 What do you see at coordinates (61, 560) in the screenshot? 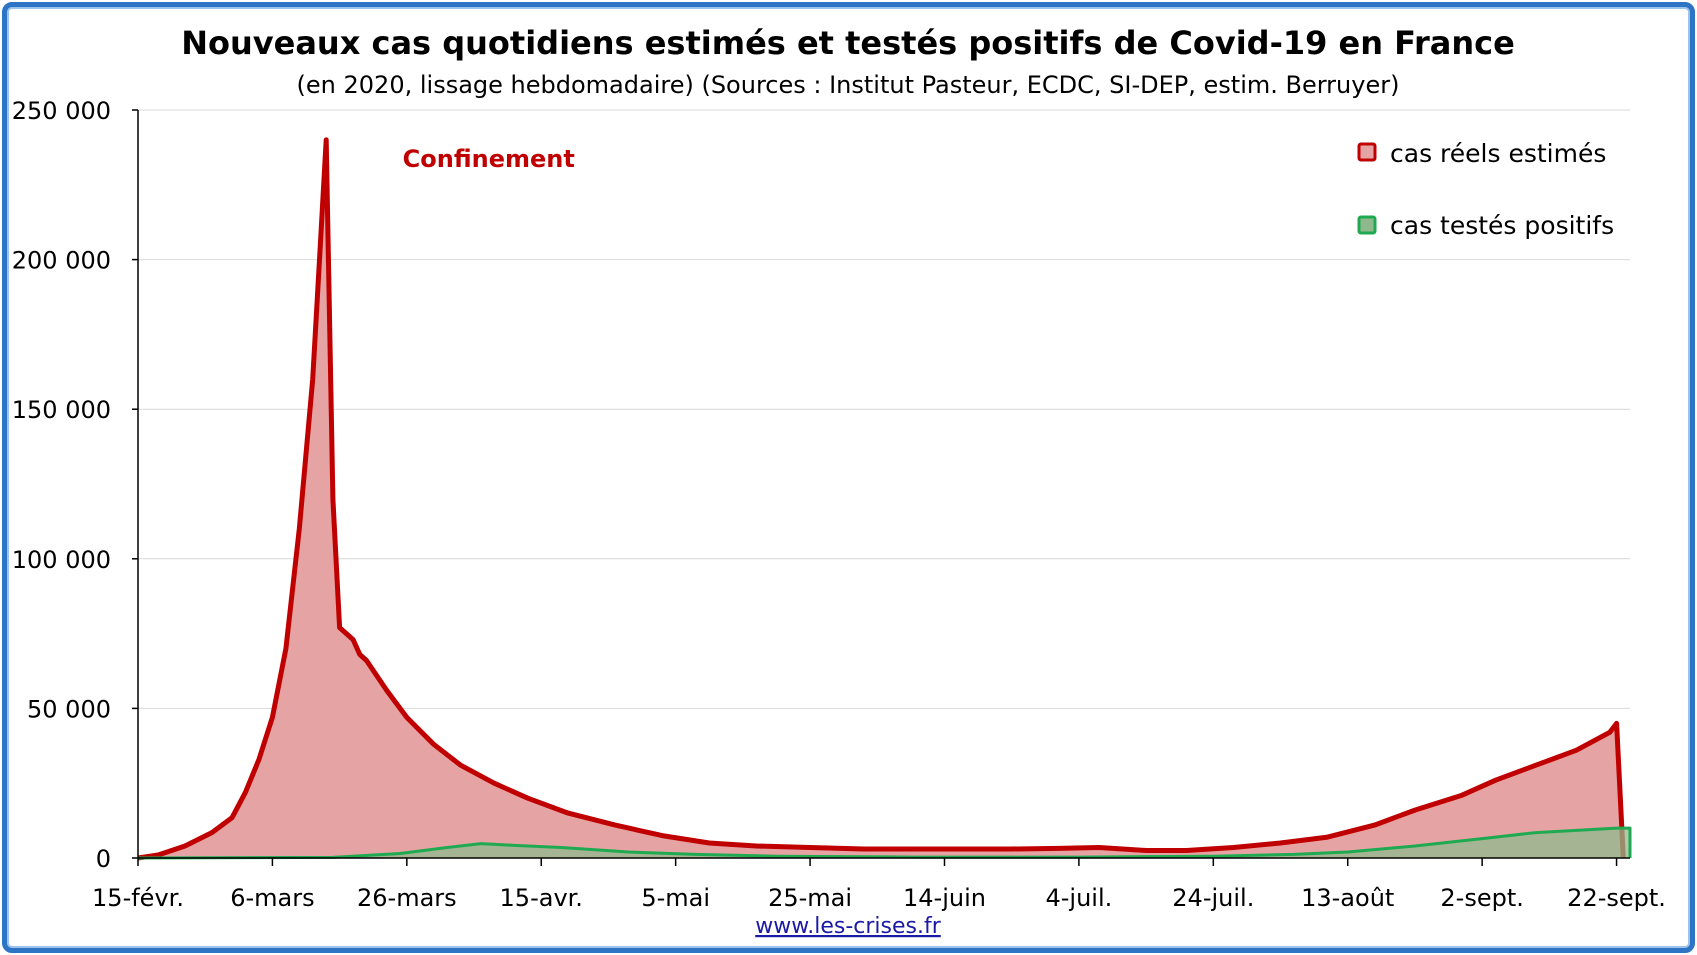
I see `y-tick-label: 100 000` at bounding box center [61, 560].